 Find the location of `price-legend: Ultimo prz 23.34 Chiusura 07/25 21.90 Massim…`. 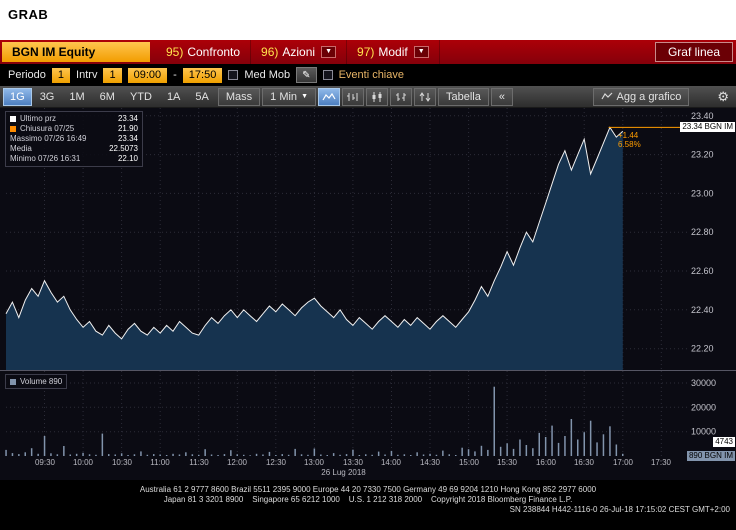

price-legend: Ultimo prz 23.34 Chiusura 07/25 21.90 Massim… is located at coordinates (74, 139).